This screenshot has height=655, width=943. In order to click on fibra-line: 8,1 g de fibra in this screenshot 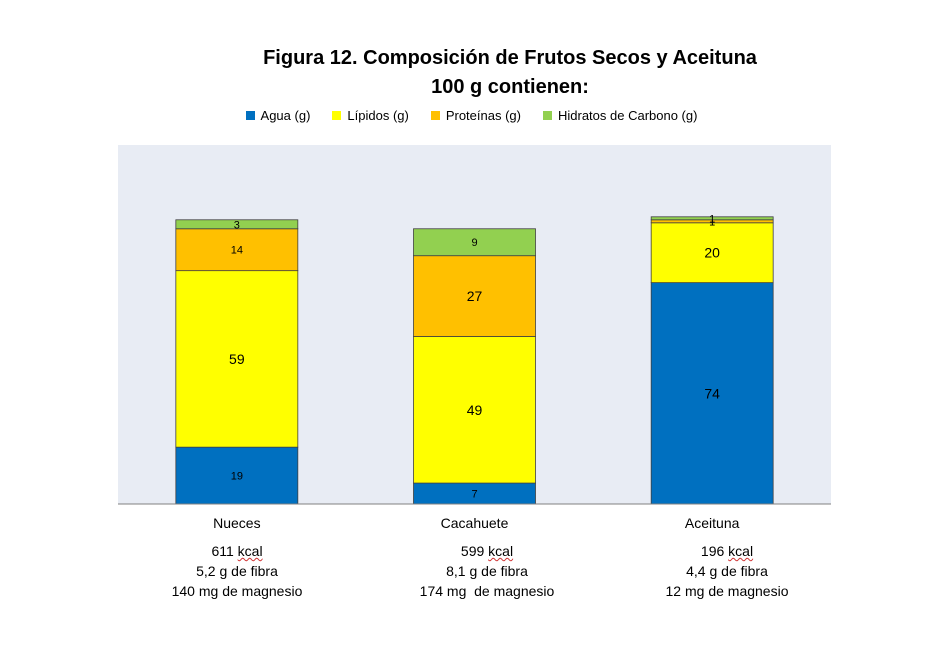, I will do `click(487, 571)`.